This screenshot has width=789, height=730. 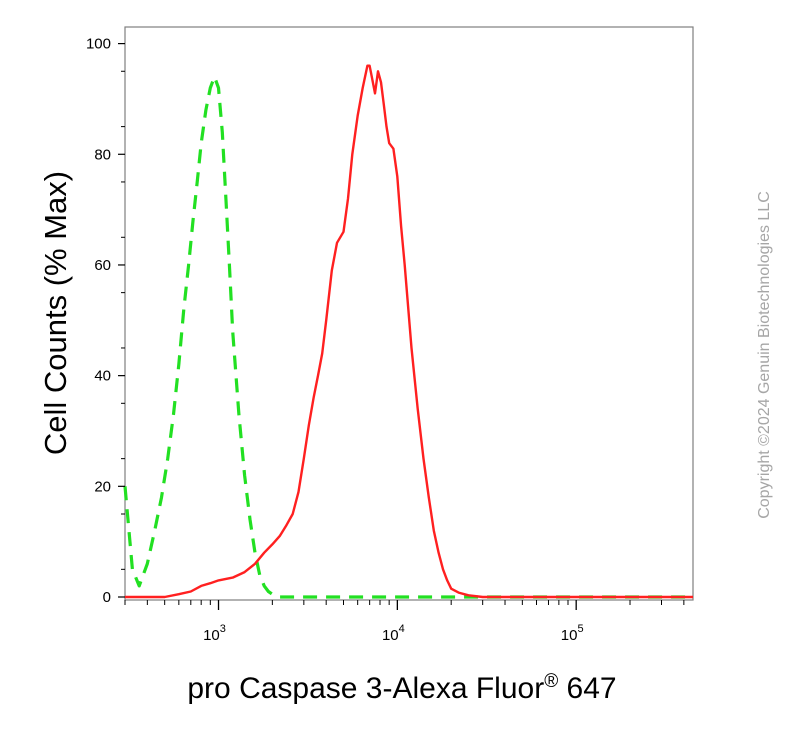 What do you see at coordinates (102, 486) in the screenshot?
I see `y-tick-label: 20` at bounding box center [102, 486].